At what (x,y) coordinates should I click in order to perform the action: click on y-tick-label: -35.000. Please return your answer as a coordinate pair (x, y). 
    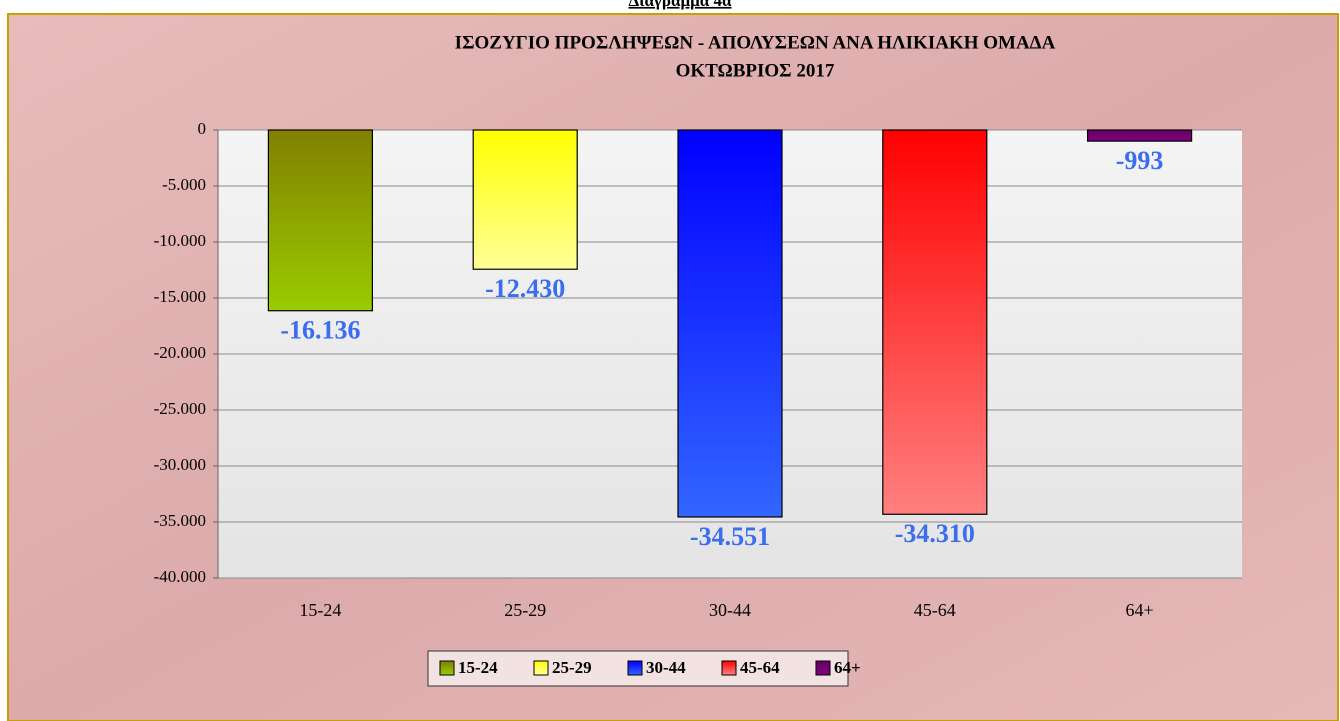
    Looking at the image, I should click on (180, 520).